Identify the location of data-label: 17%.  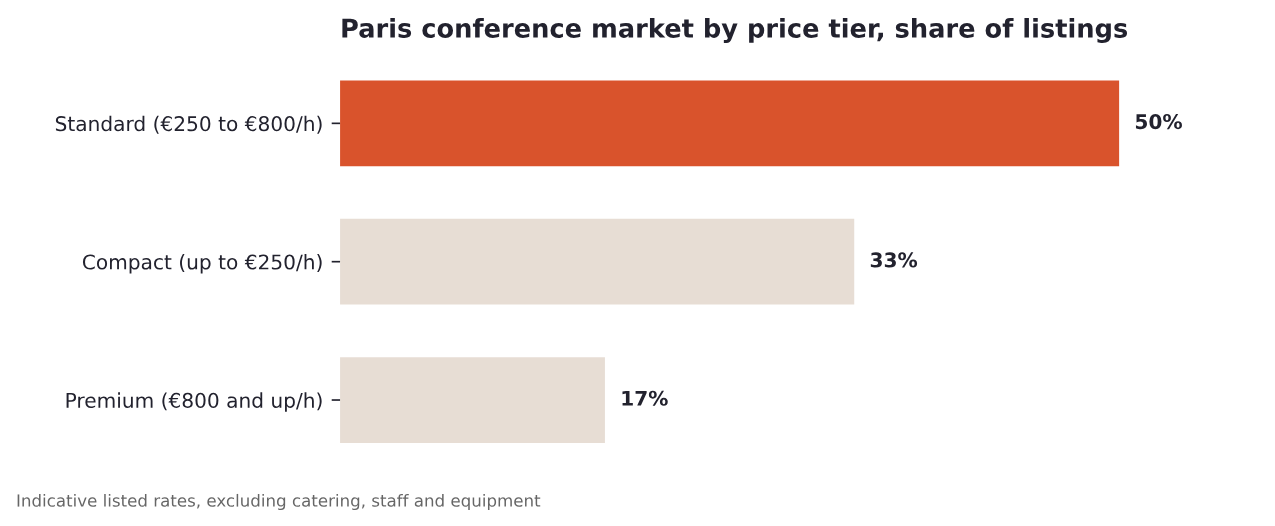
(645, 398).